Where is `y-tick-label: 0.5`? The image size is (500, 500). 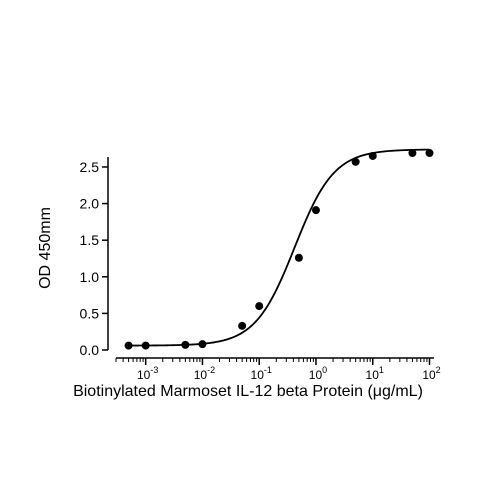 y-tick-label: 0.5 is located at coordinates (90, 313).